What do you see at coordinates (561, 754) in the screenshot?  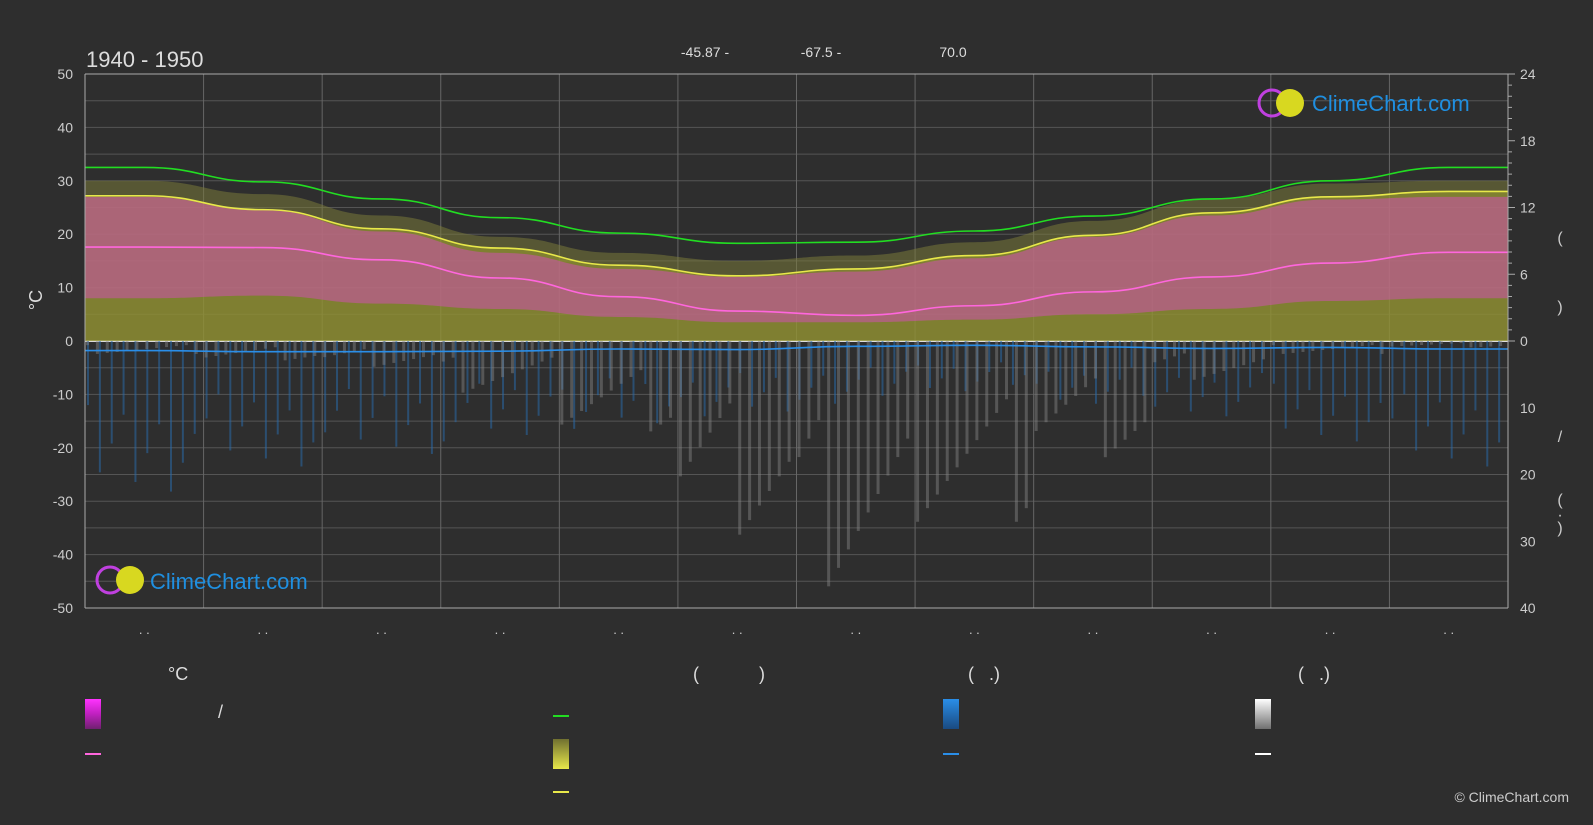 I see `legend-sunshine-swatch` at bounding box center [561, 754].